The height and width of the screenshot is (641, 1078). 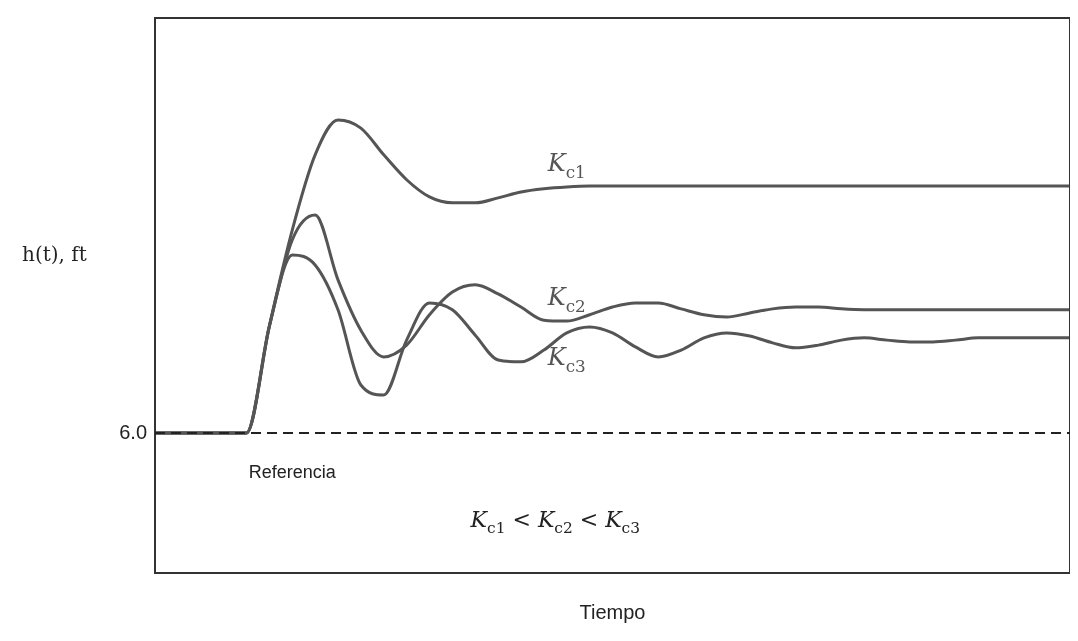 I want to click on y-axis-title: h(t), ft, so click(x=54, y=253).